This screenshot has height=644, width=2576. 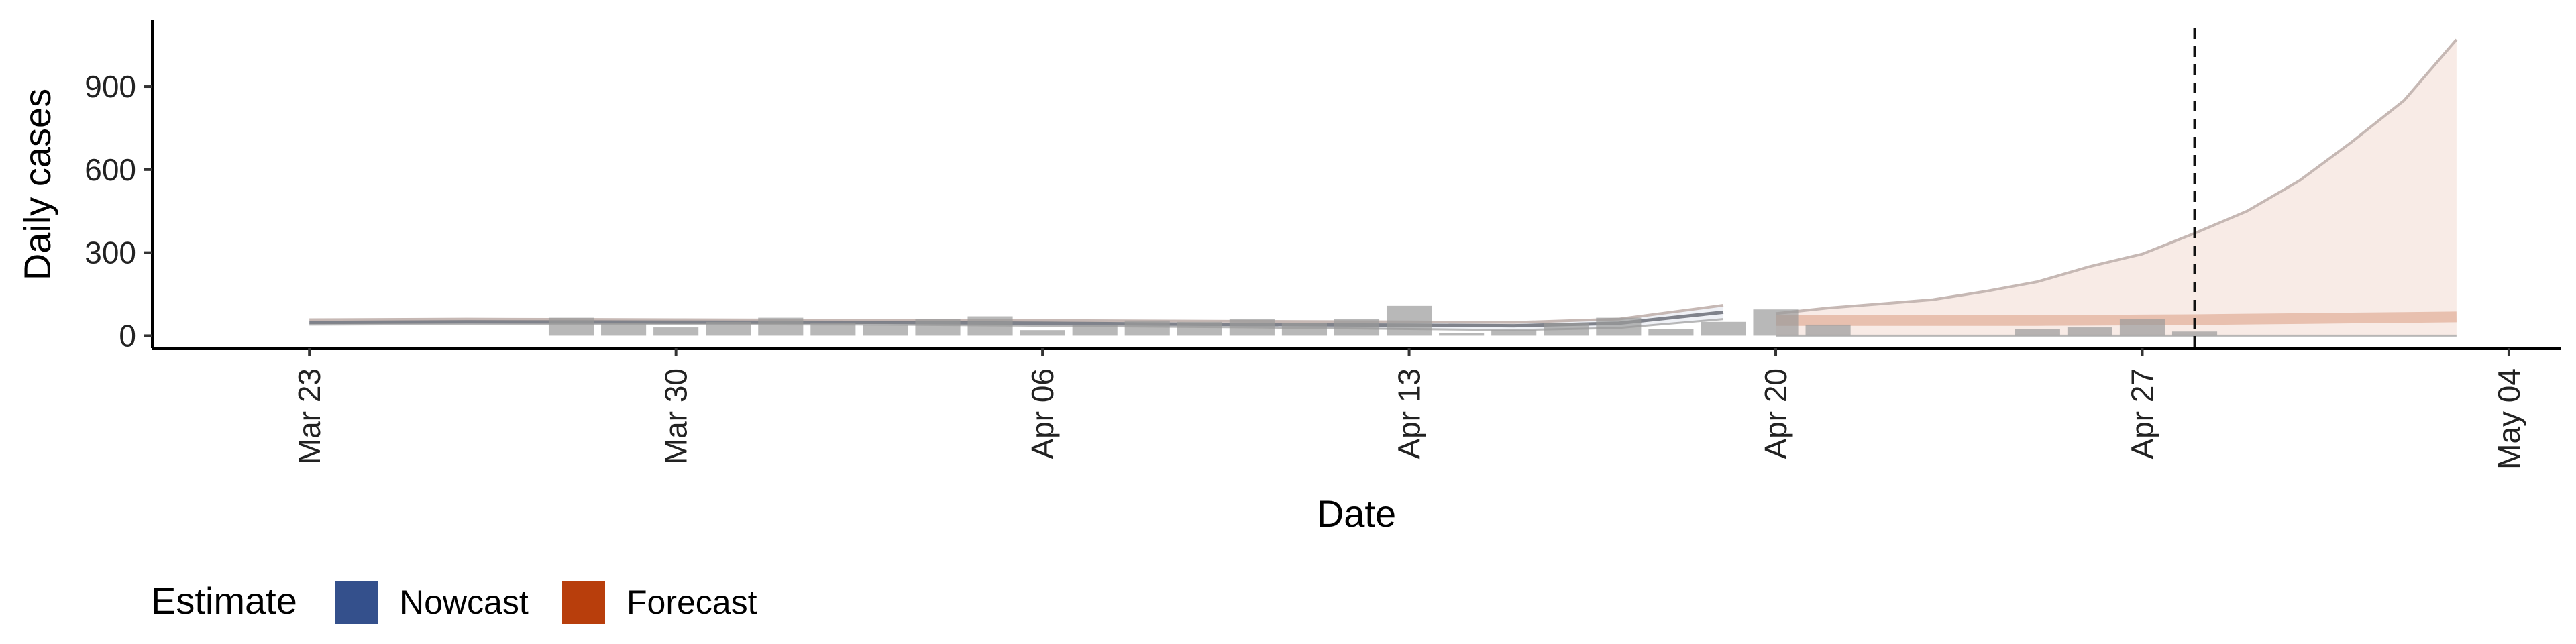 I want to click on y-axis-ticks: 0 300 600 900, so click(x=118, y=211).